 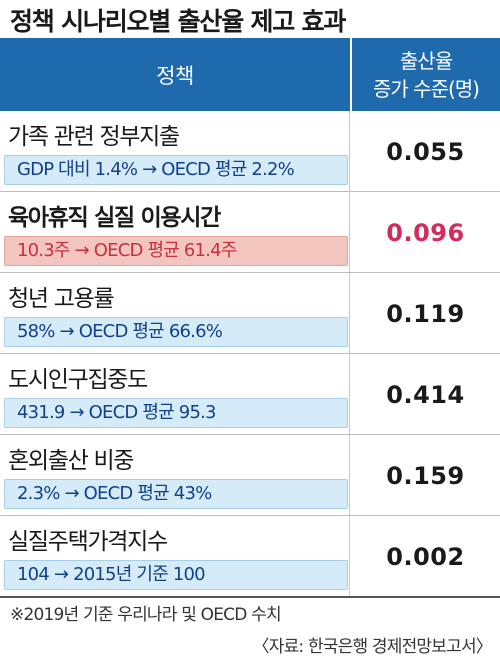 What do you see at coordinates (175, 313) in the screenshot?
I see `policy-cell: 청년 고용률 58% → OECD 평균 66.6%` at bounding box center [175, 313].